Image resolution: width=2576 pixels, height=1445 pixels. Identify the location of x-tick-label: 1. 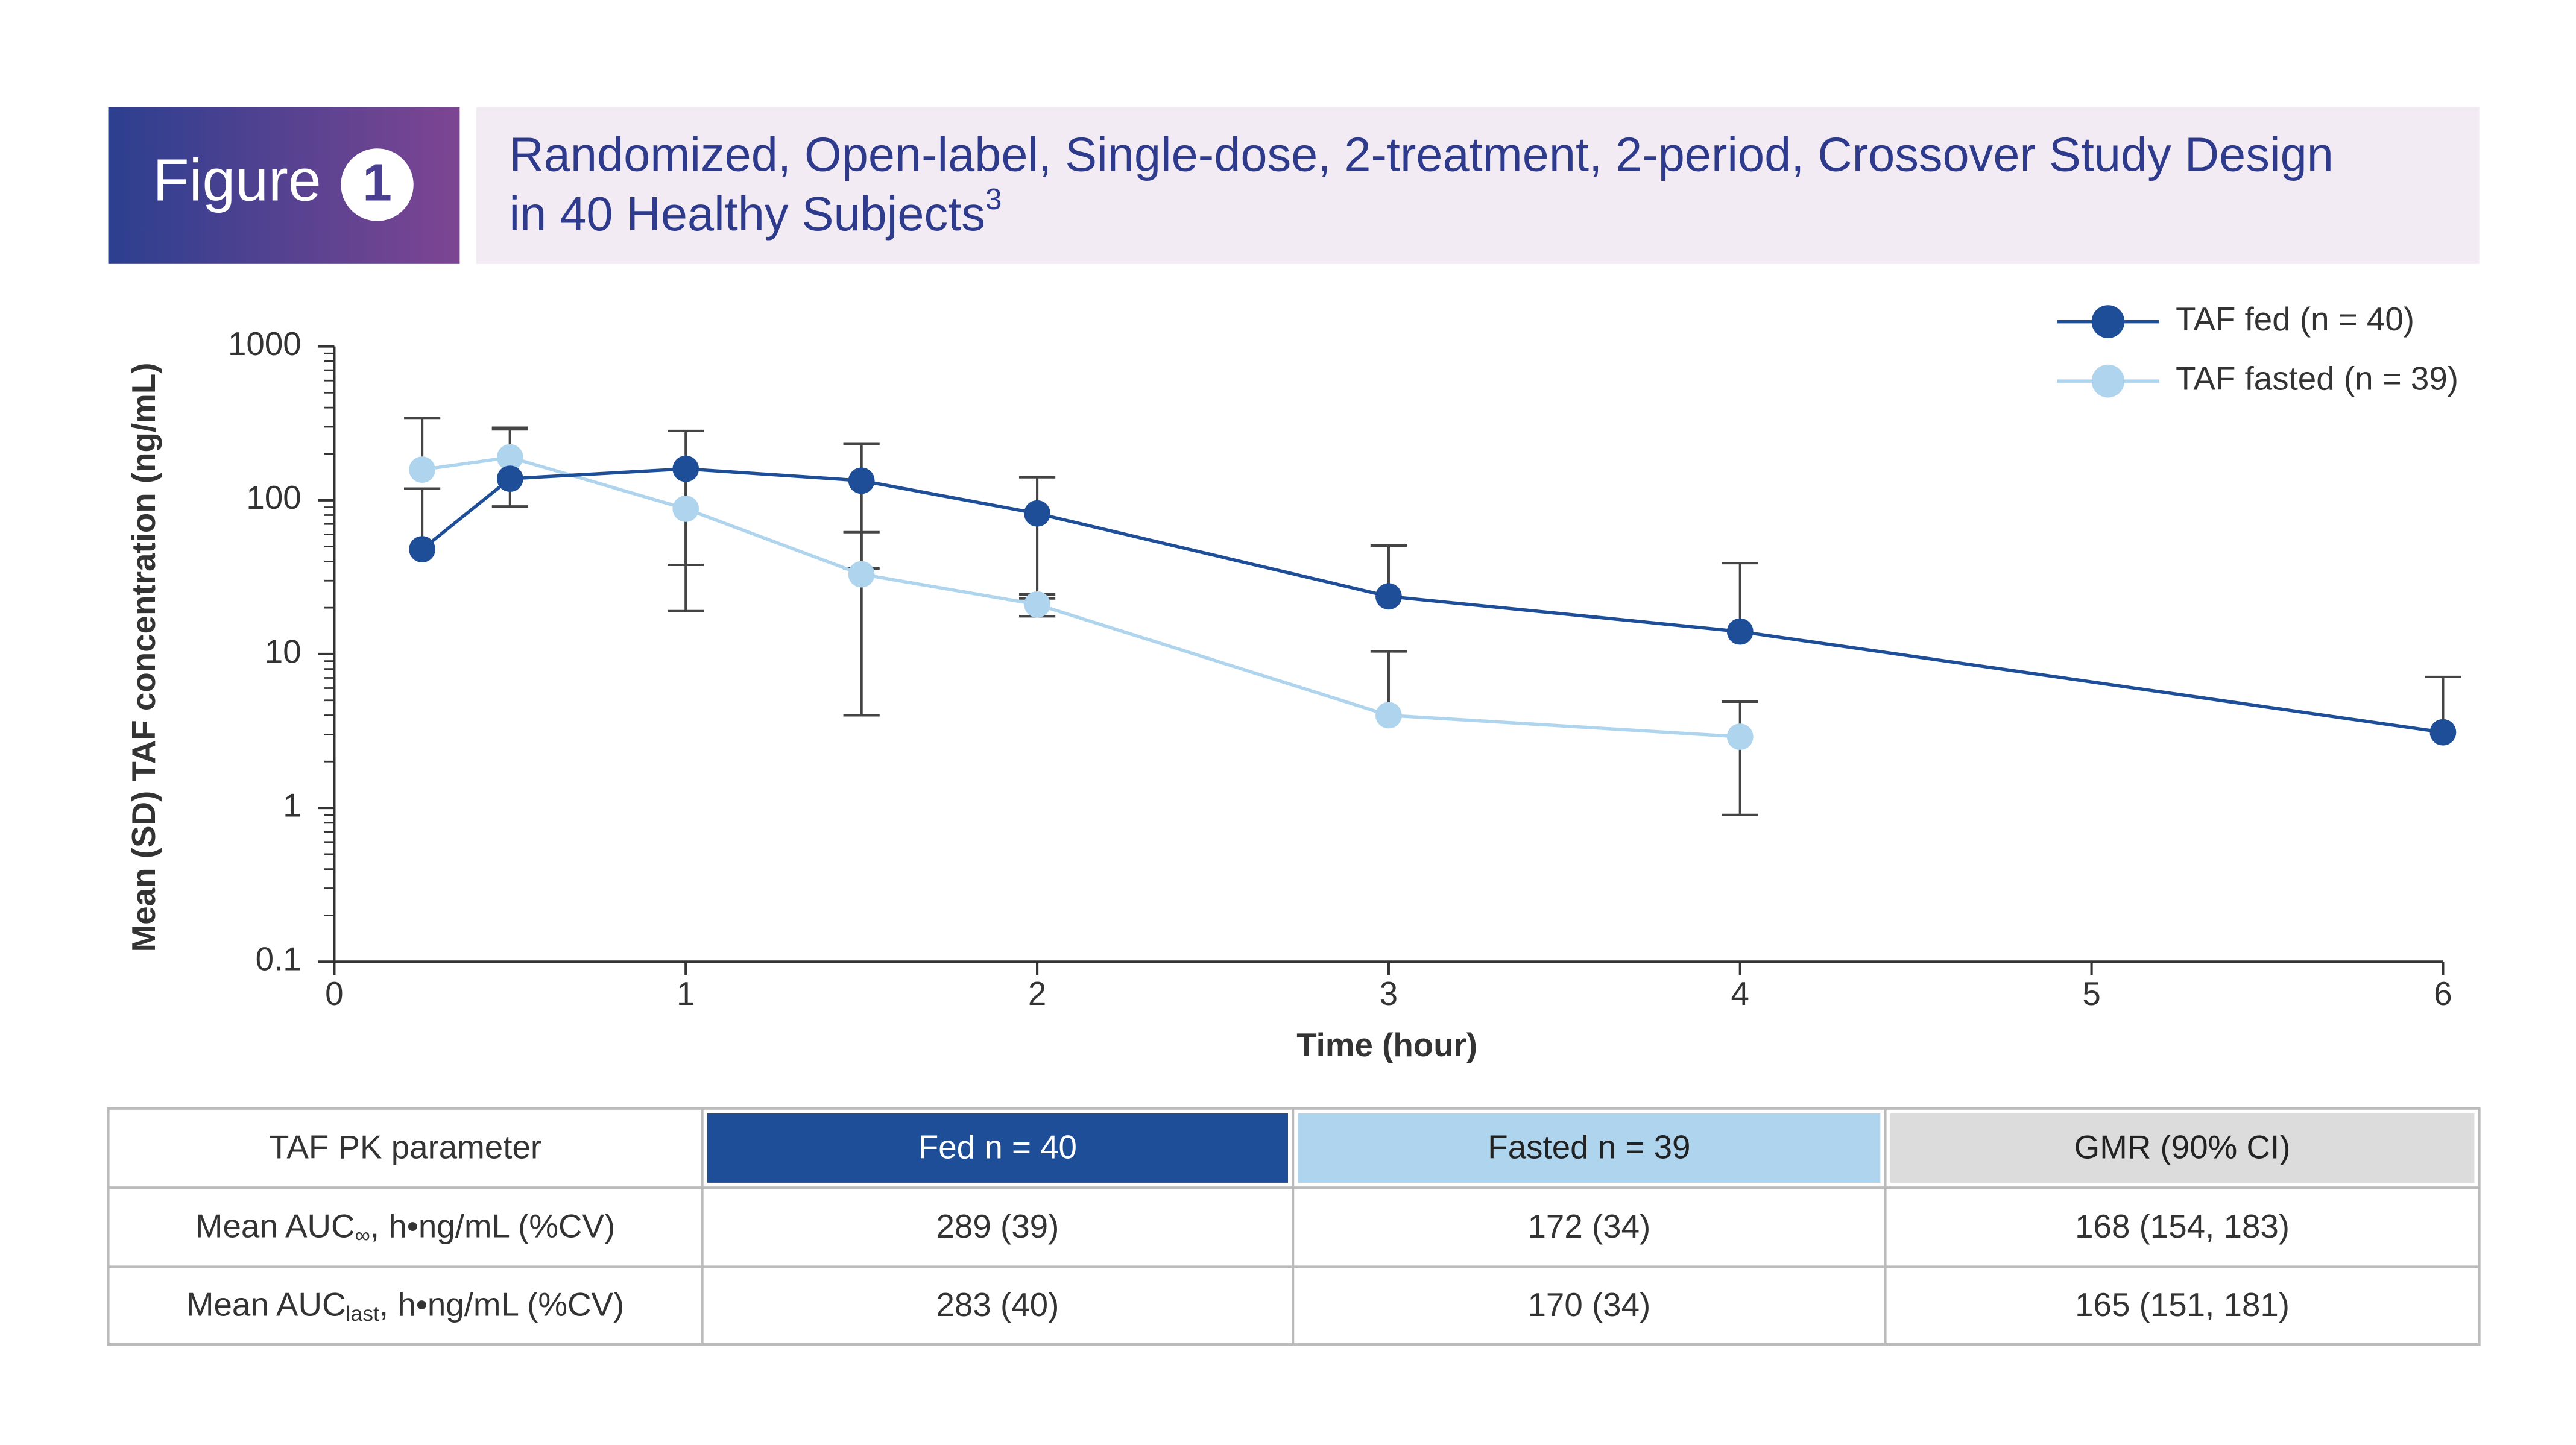
(686, 994).